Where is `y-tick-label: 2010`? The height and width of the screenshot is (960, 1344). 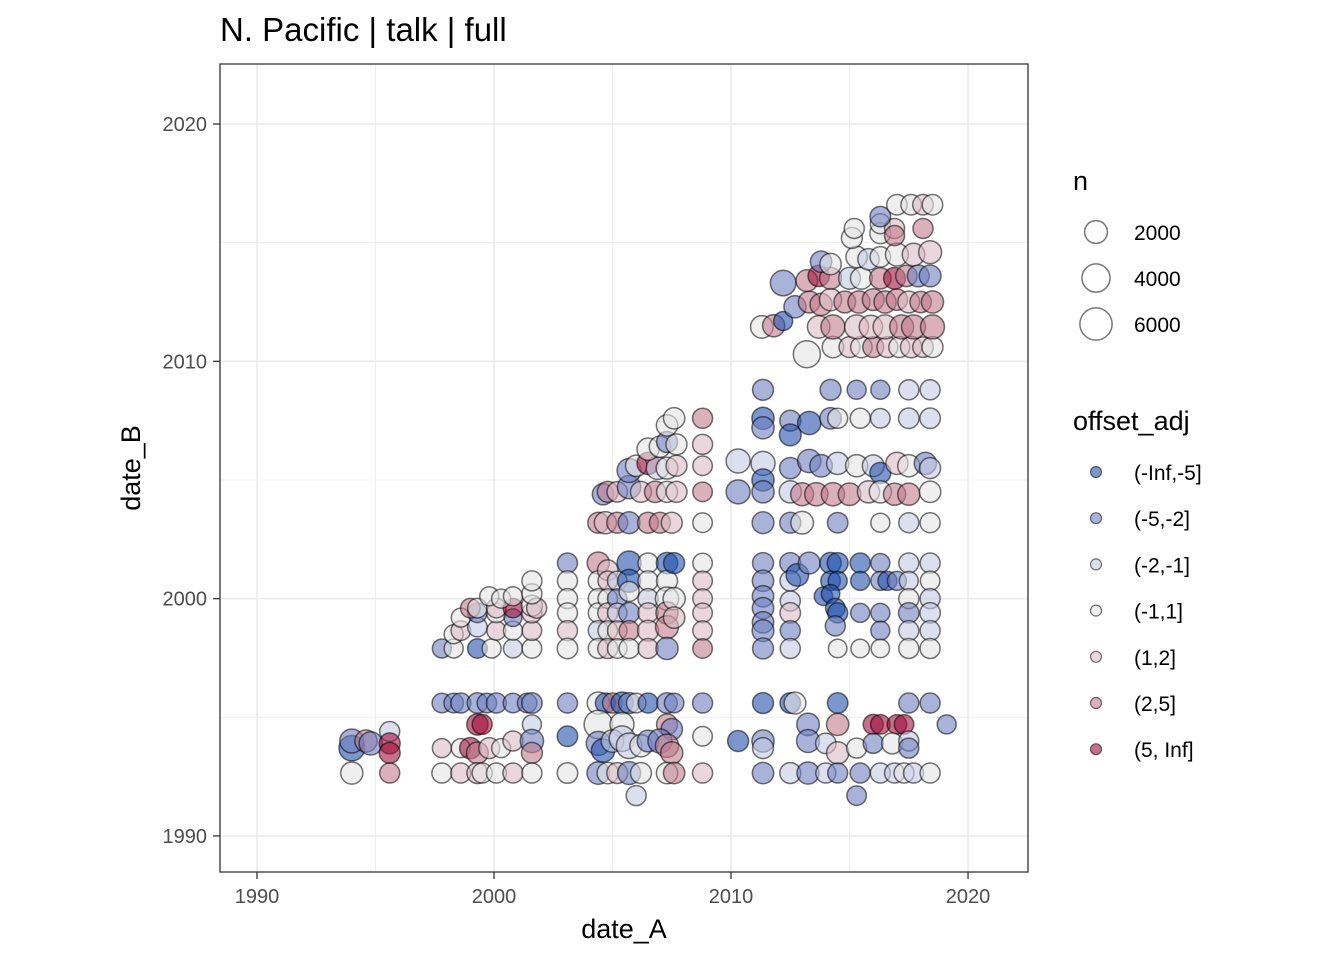 y-tick-label: 2010 is located at coordinates (185, 362).